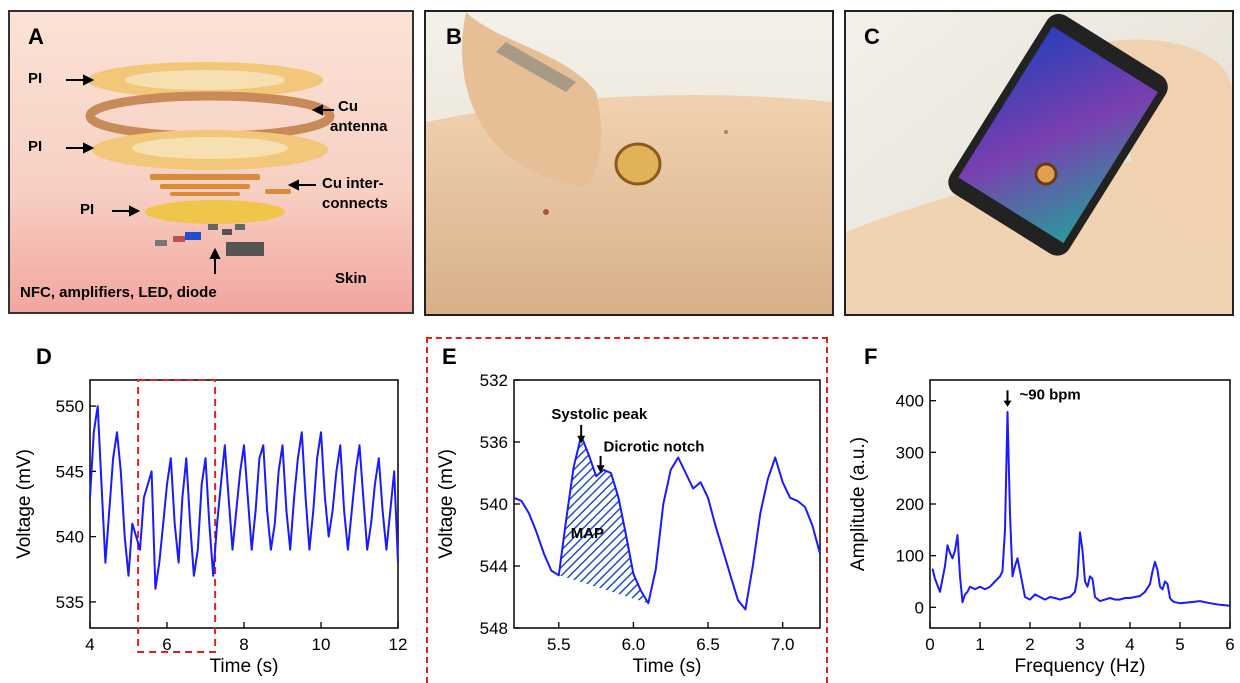 The height and width of the screenshot is (683, 1240). I want to click on y-tick-label: 300, so click(910, 452).